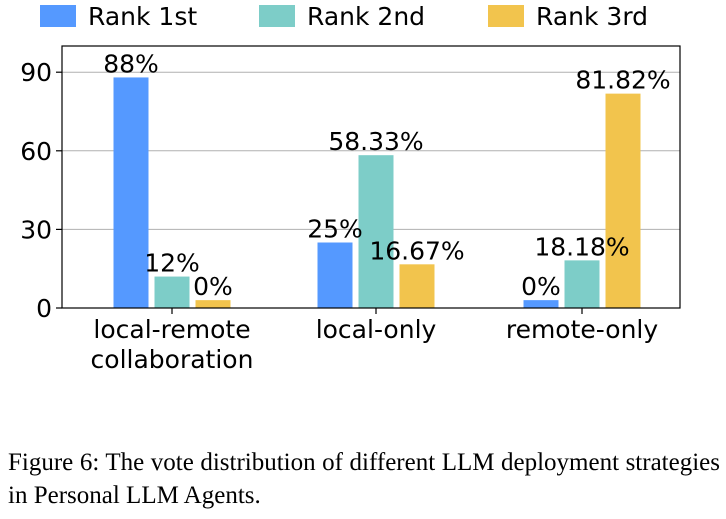 This screenshot has height=519, width=726. What do you see at coordinates (36, 151) in the screenshot?
I see `y-tick-label: 60` at bounding box center [36, 151].